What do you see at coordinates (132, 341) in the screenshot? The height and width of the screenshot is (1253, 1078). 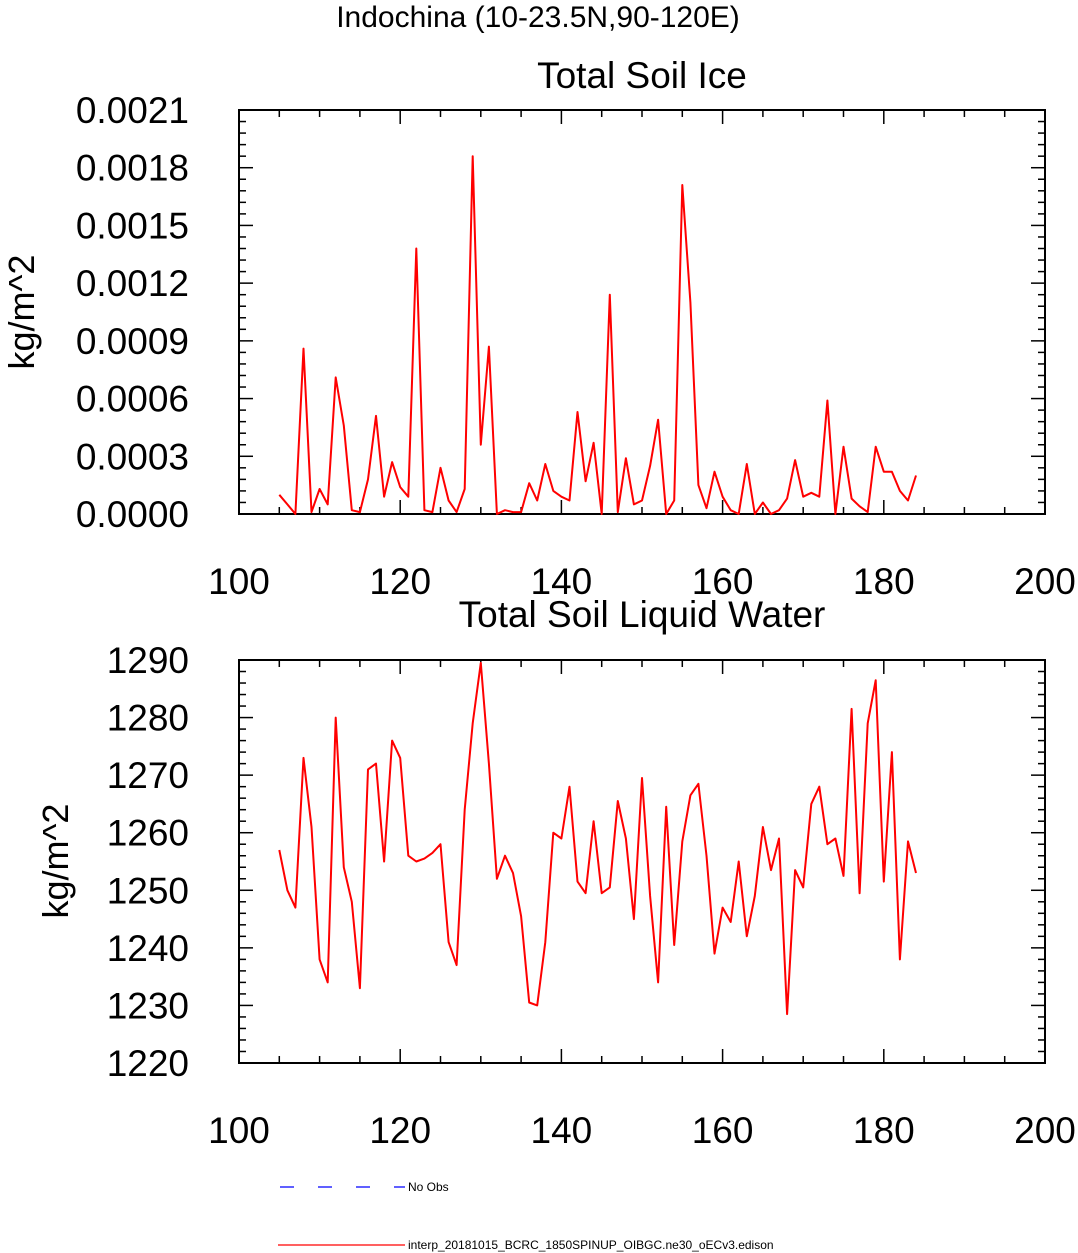 I see `y-tick-label: 0.0009` at bounding box center [132, 341].